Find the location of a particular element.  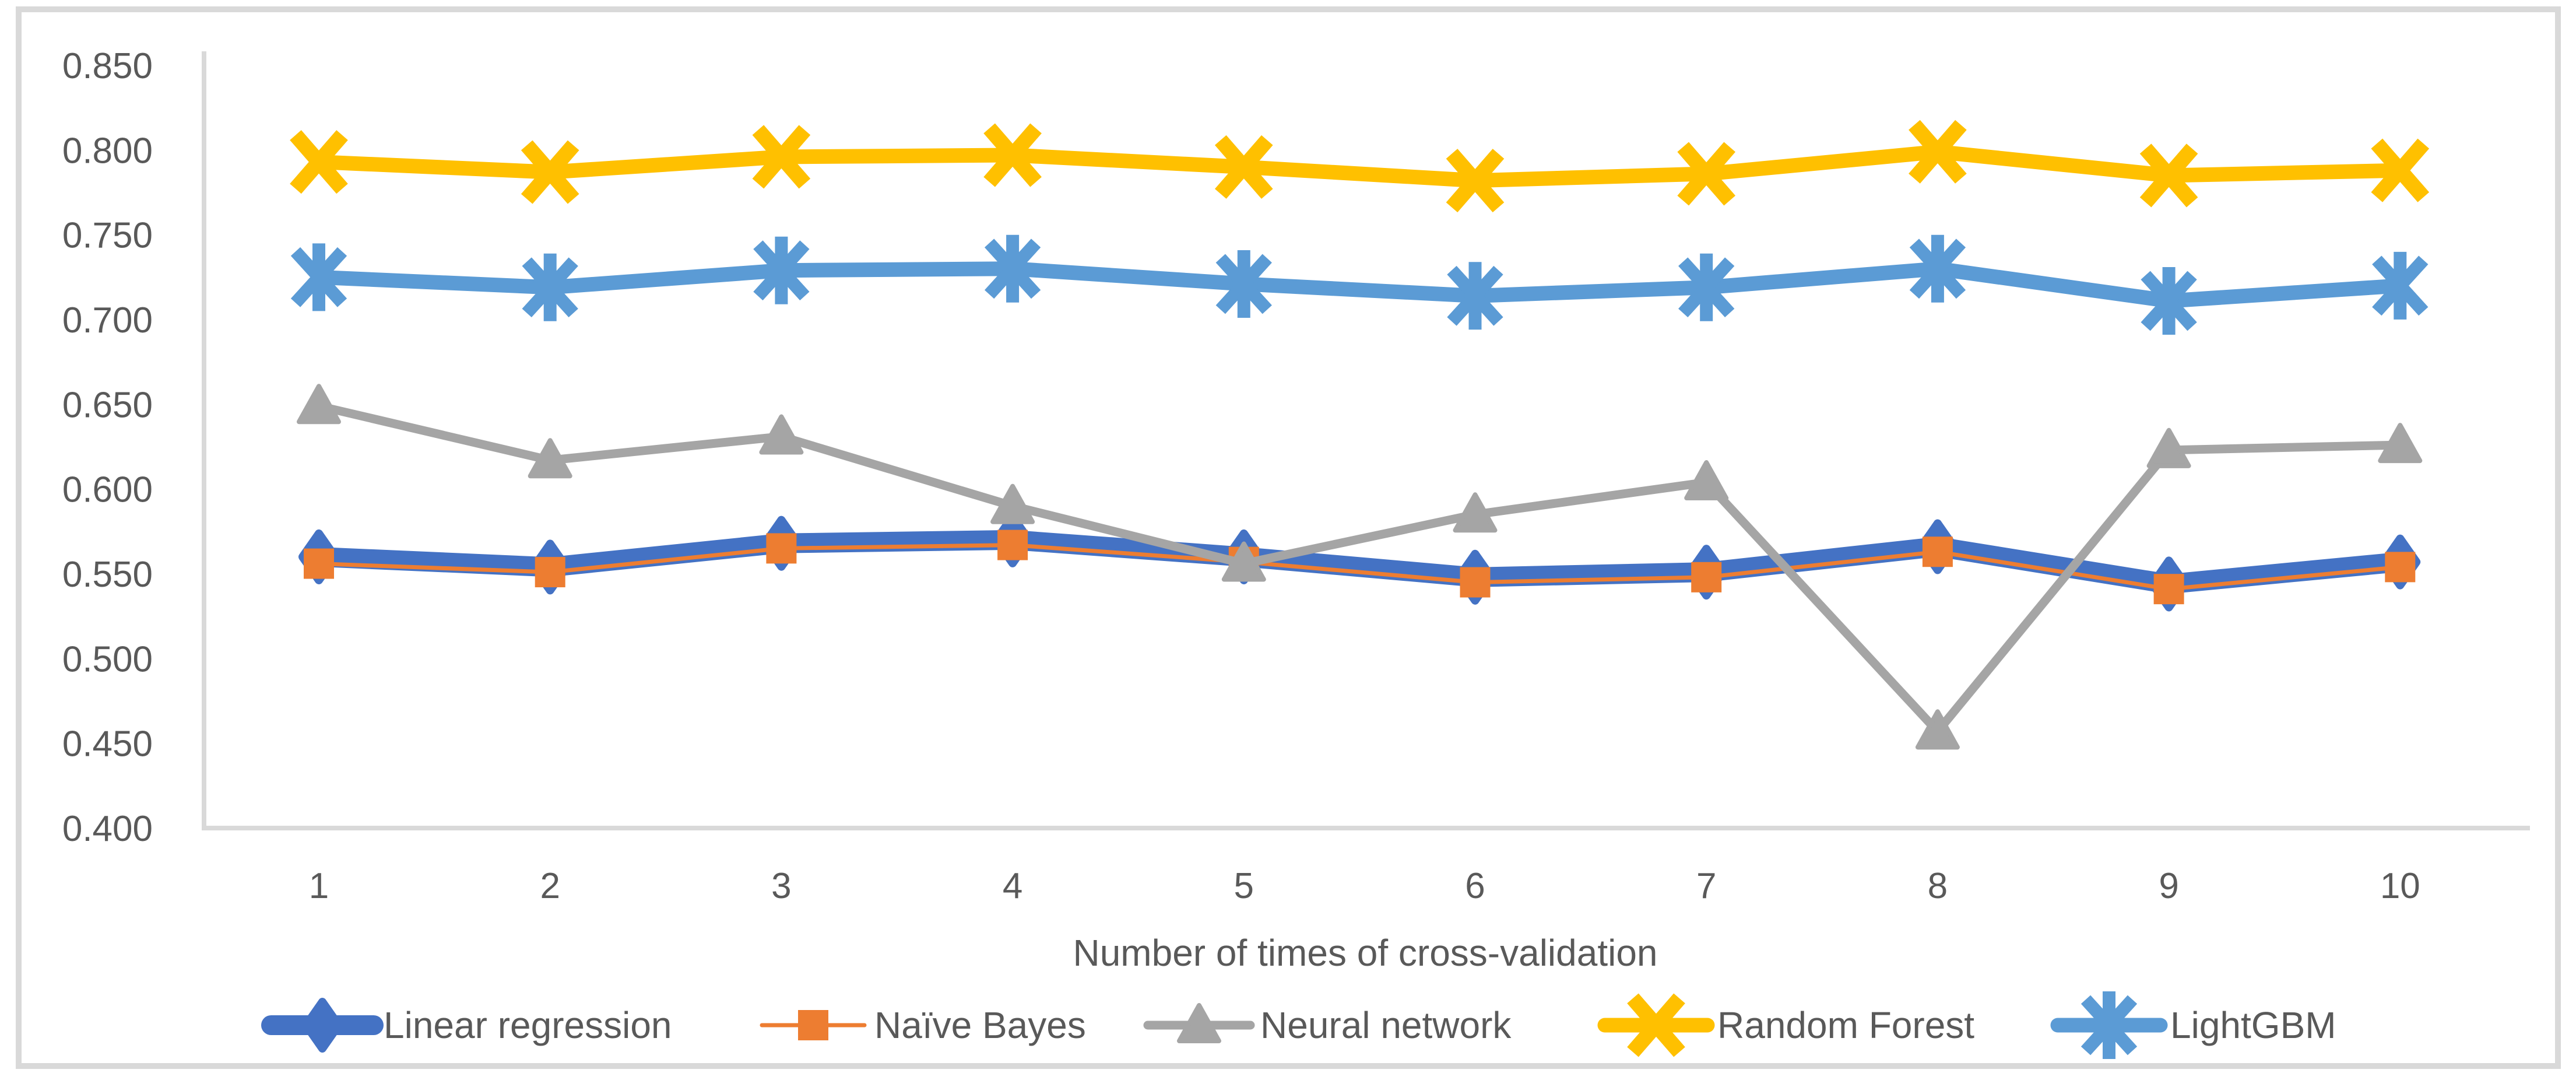

y-tick-label: 0.700 is located at coordinates (107, 320).